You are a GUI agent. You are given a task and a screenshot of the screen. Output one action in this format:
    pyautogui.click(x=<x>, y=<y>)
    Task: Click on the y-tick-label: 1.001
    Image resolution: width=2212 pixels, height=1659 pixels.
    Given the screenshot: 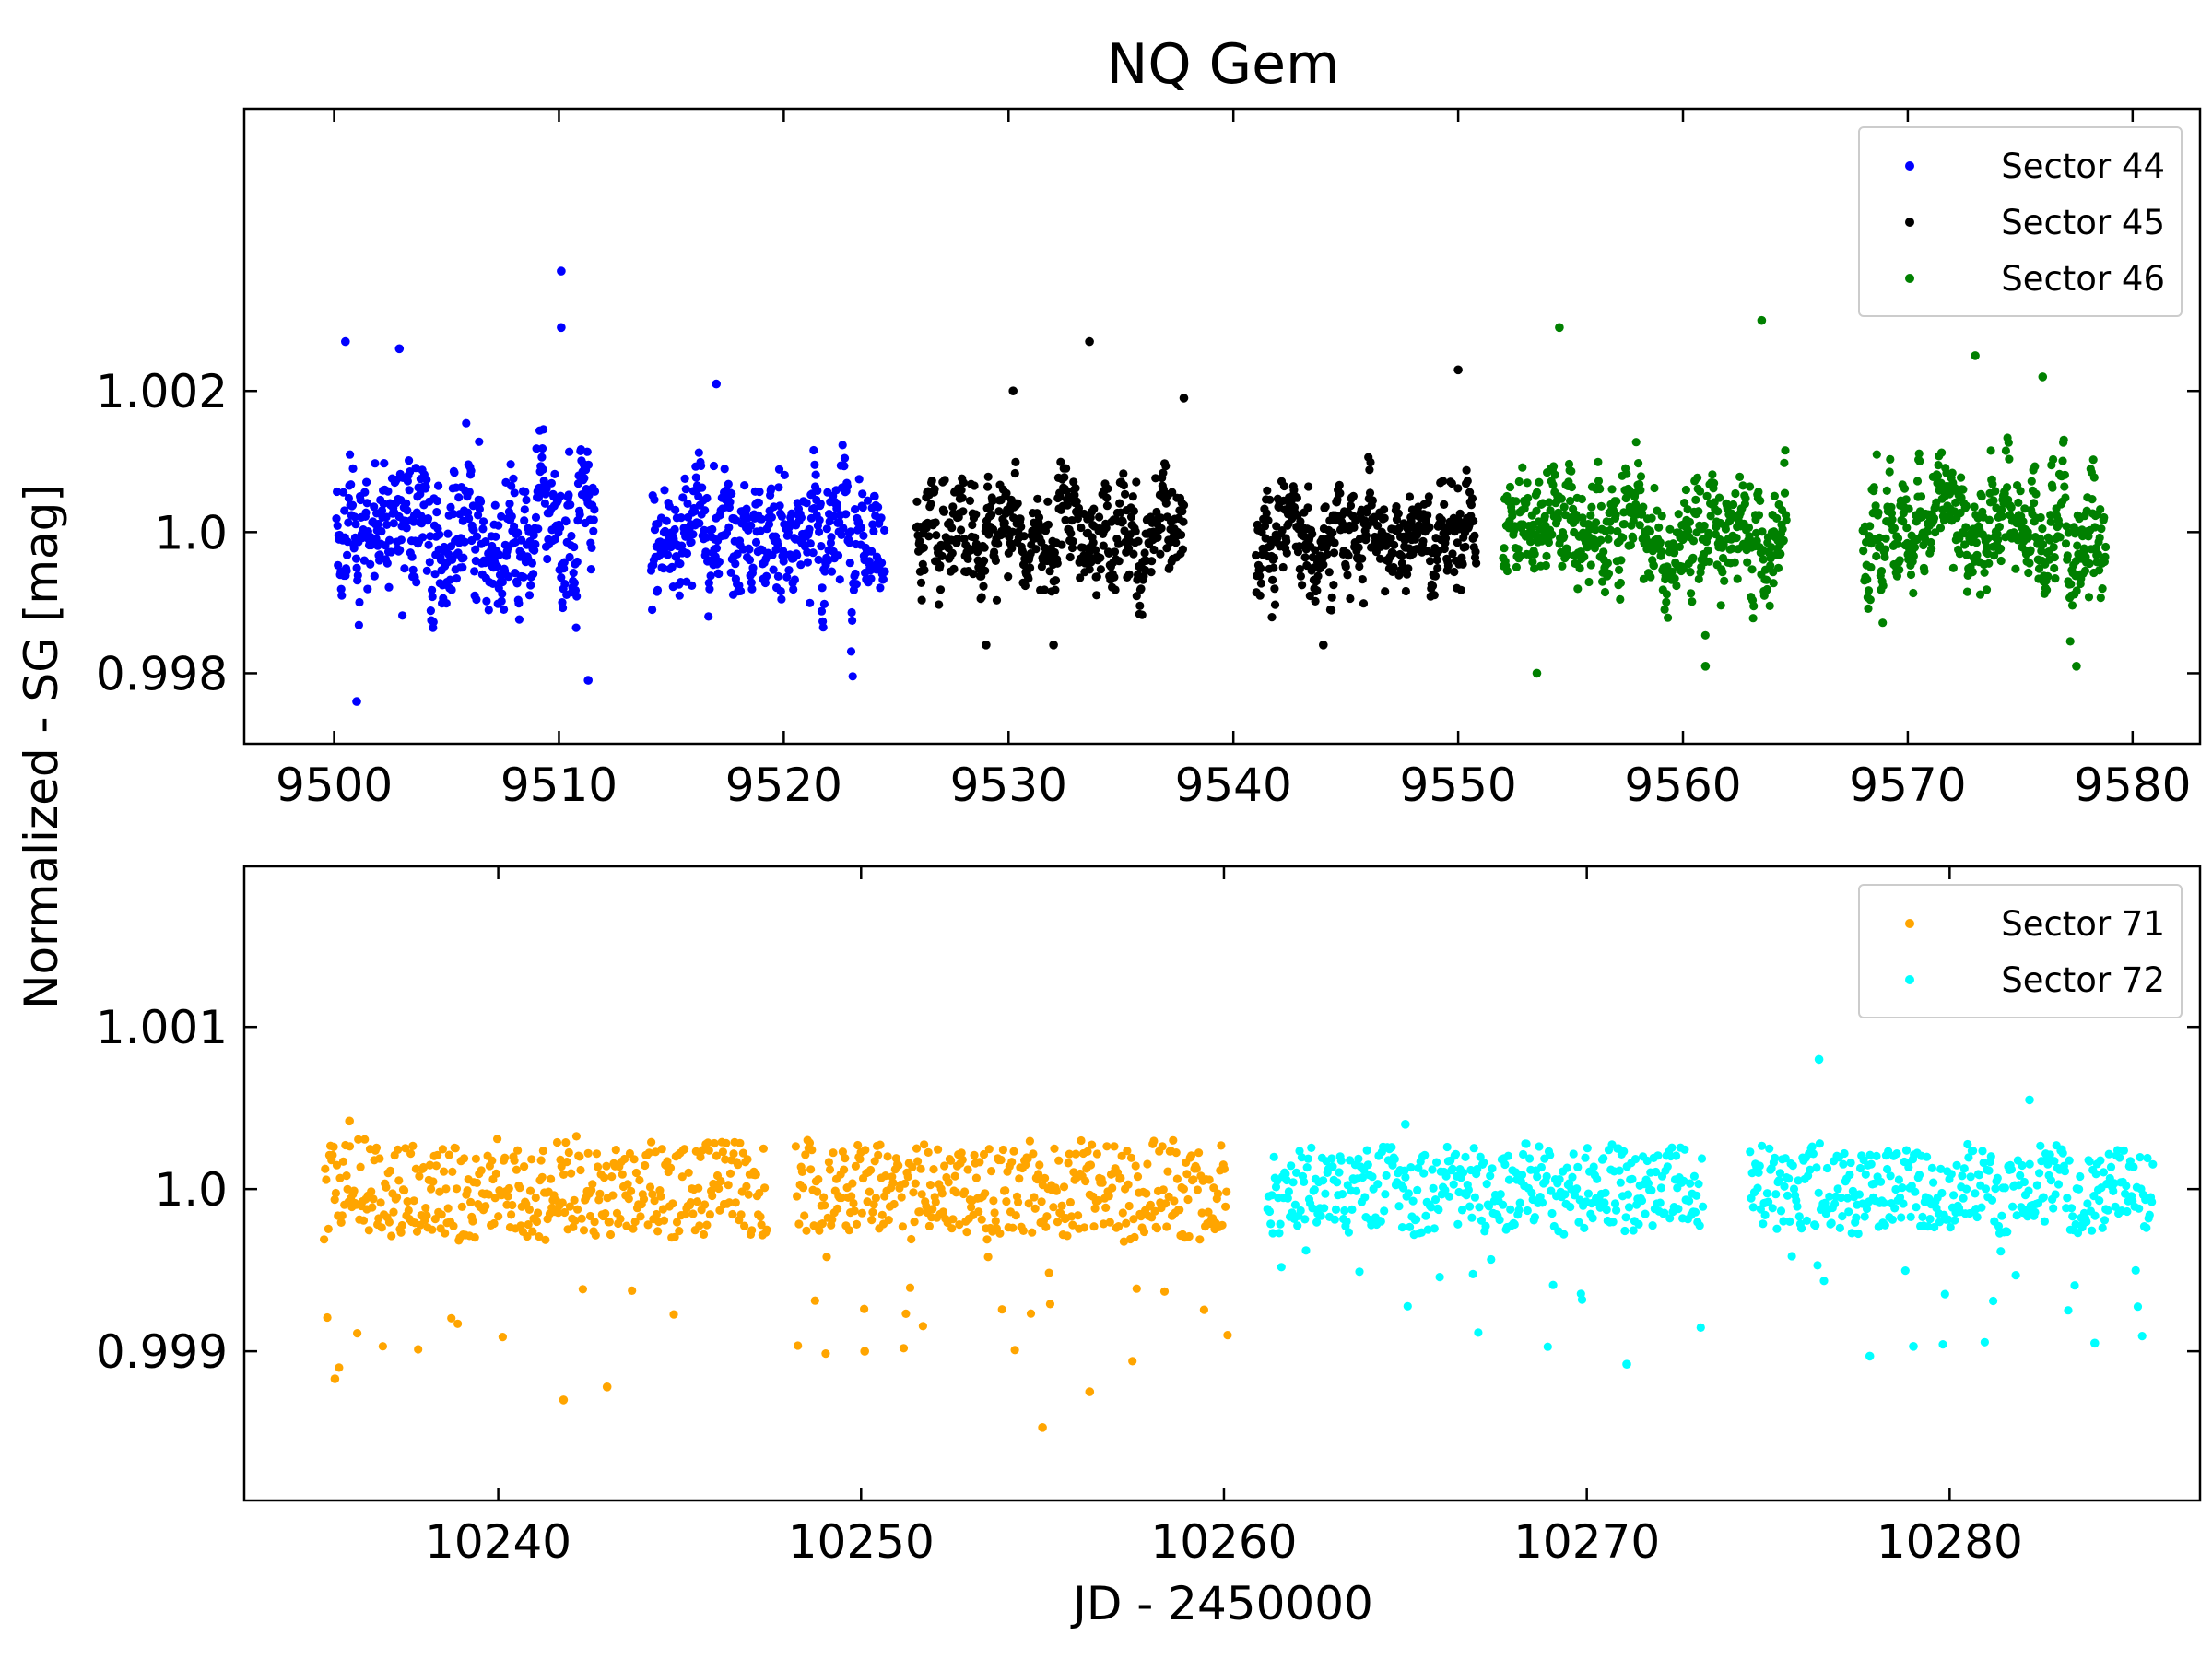 What is the action you would take?
    pyautogui.click(x=162, y=1027)
    